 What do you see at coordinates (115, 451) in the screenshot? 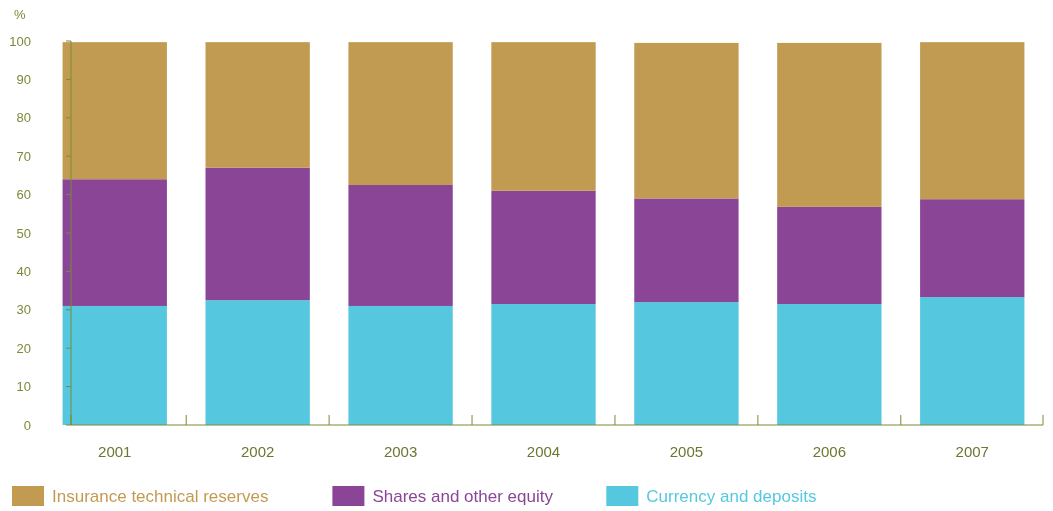
I see `x-tick-label: 2001` at bounding box center [115, 451].